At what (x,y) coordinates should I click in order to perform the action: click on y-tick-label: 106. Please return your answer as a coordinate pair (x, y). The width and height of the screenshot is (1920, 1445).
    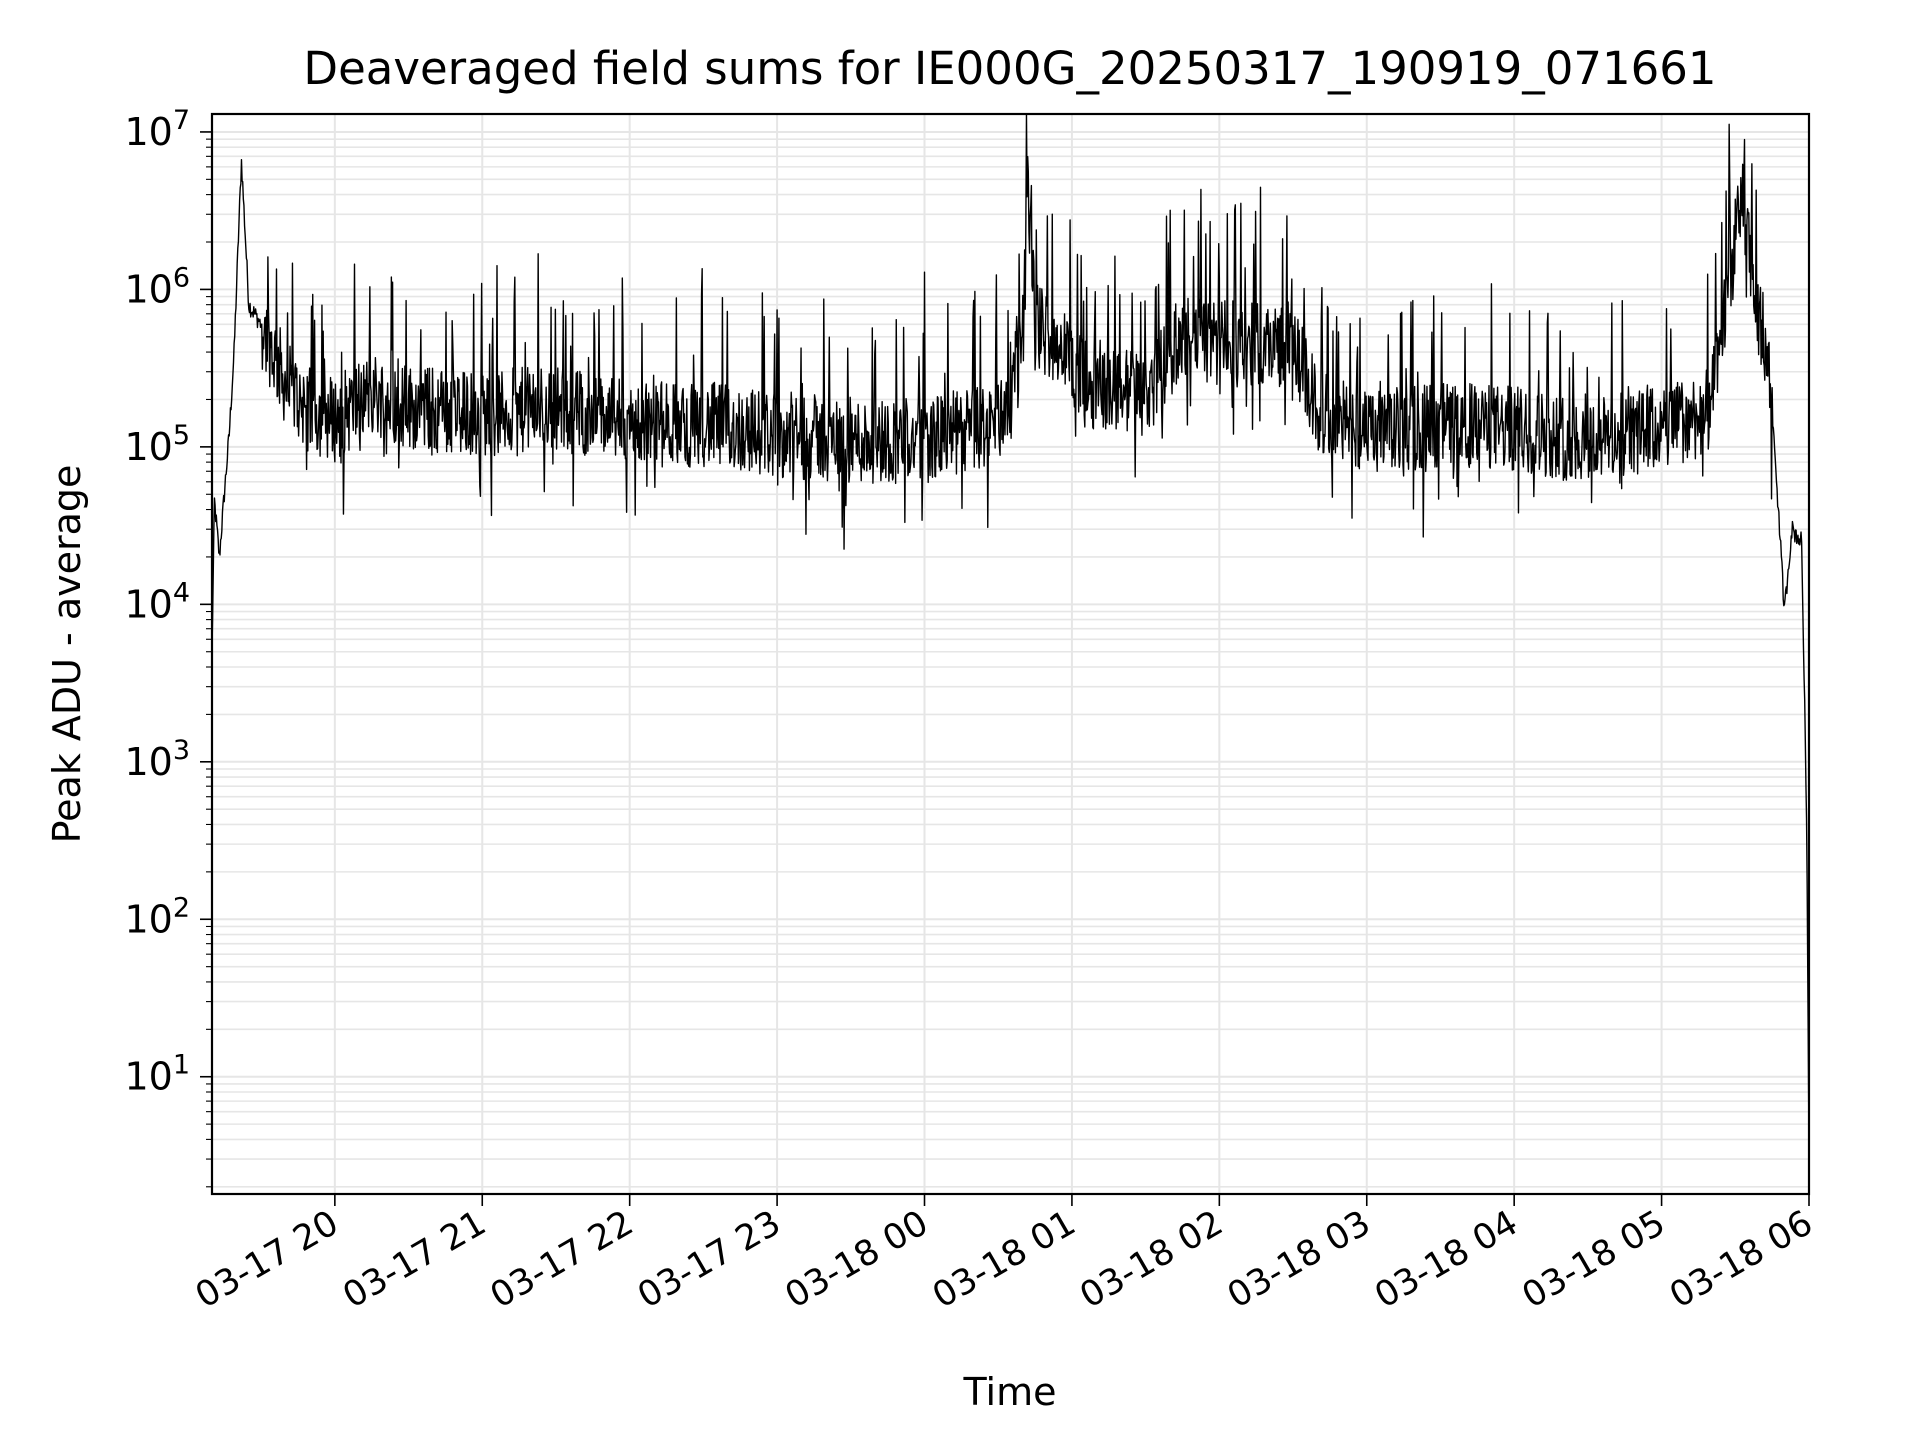
    Looking at the image, I should click on (157, 286).